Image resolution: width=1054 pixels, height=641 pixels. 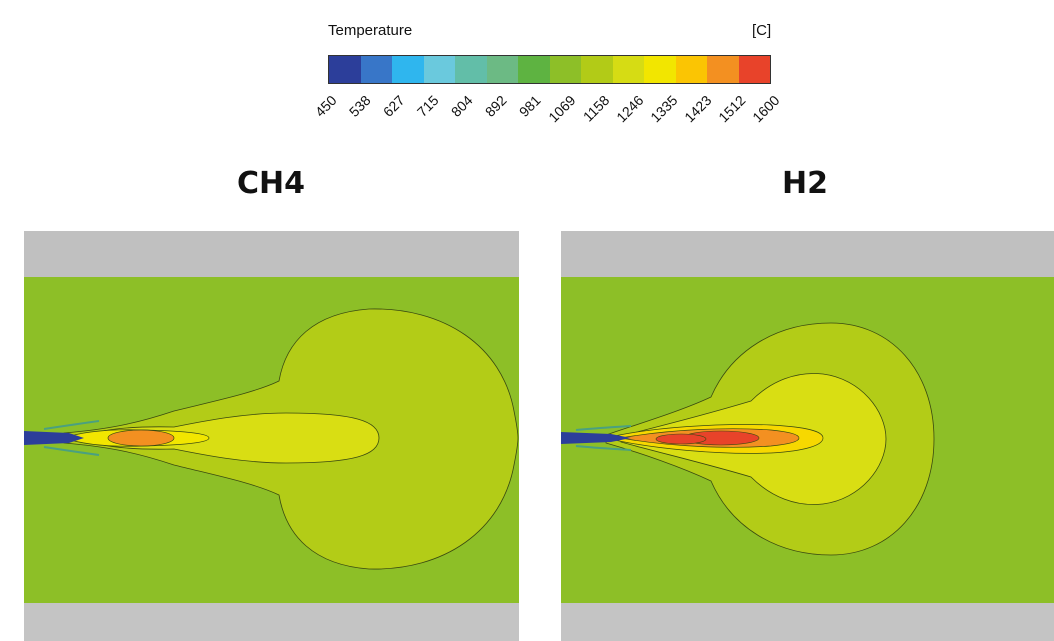 I want to click on legend-tick-label: 715, so click(x=428, y=106).